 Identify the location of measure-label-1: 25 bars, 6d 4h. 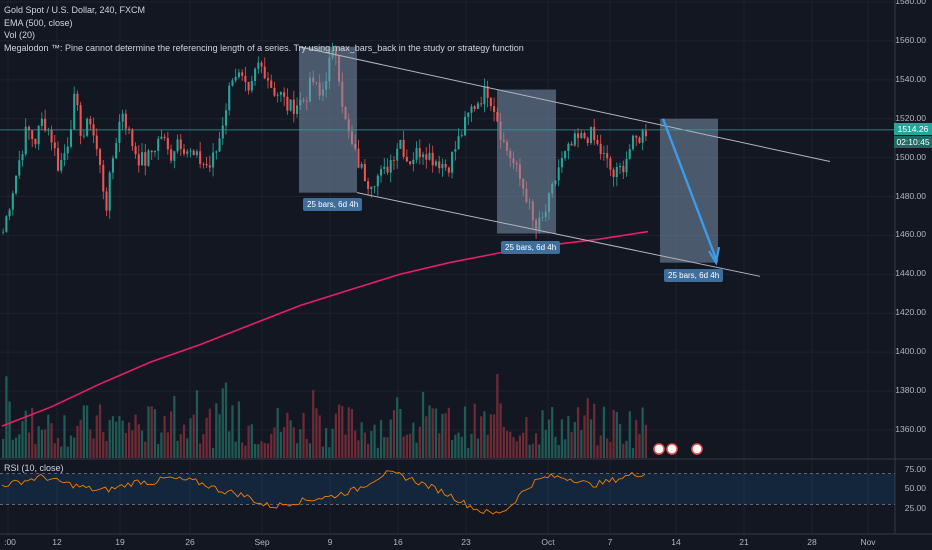
(333, 204).